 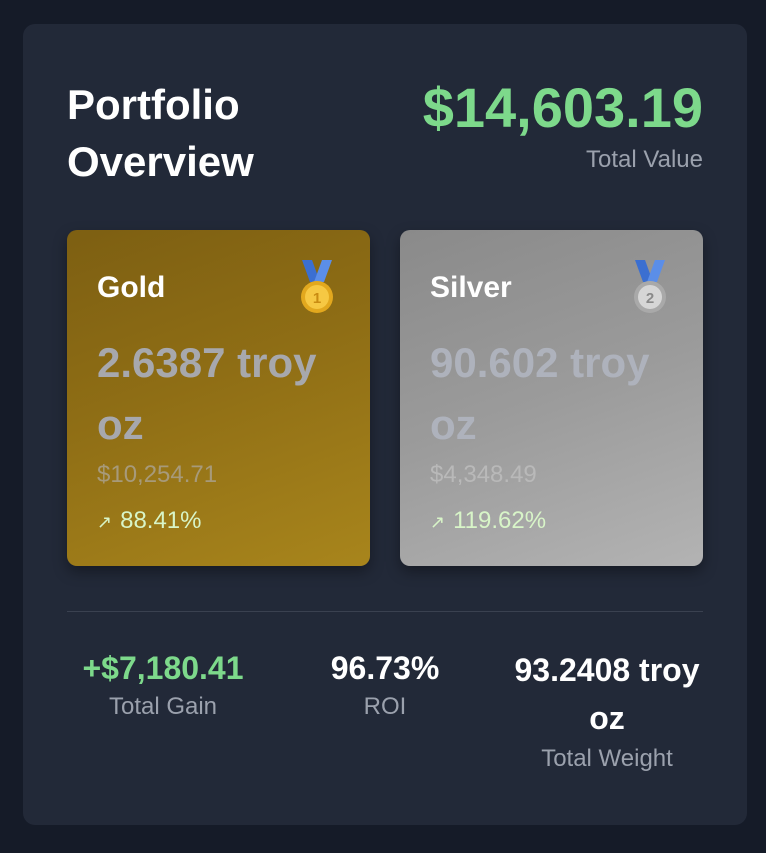 I want to click on total-value-label: Total Value, so click(x=644, y=159).